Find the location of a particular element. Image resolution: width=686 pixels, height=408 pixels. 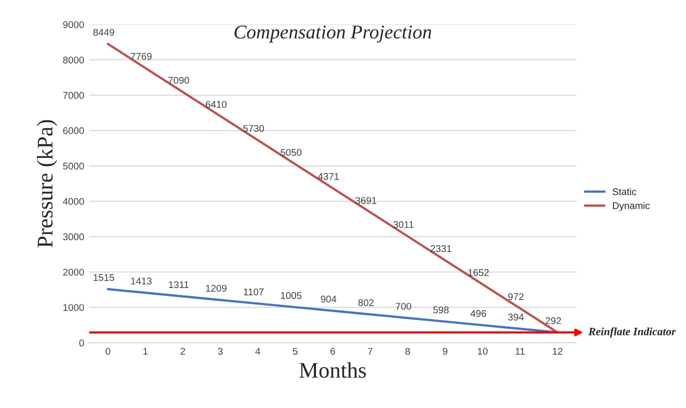

data-label: 1005 is located at coordinates (291, 295).